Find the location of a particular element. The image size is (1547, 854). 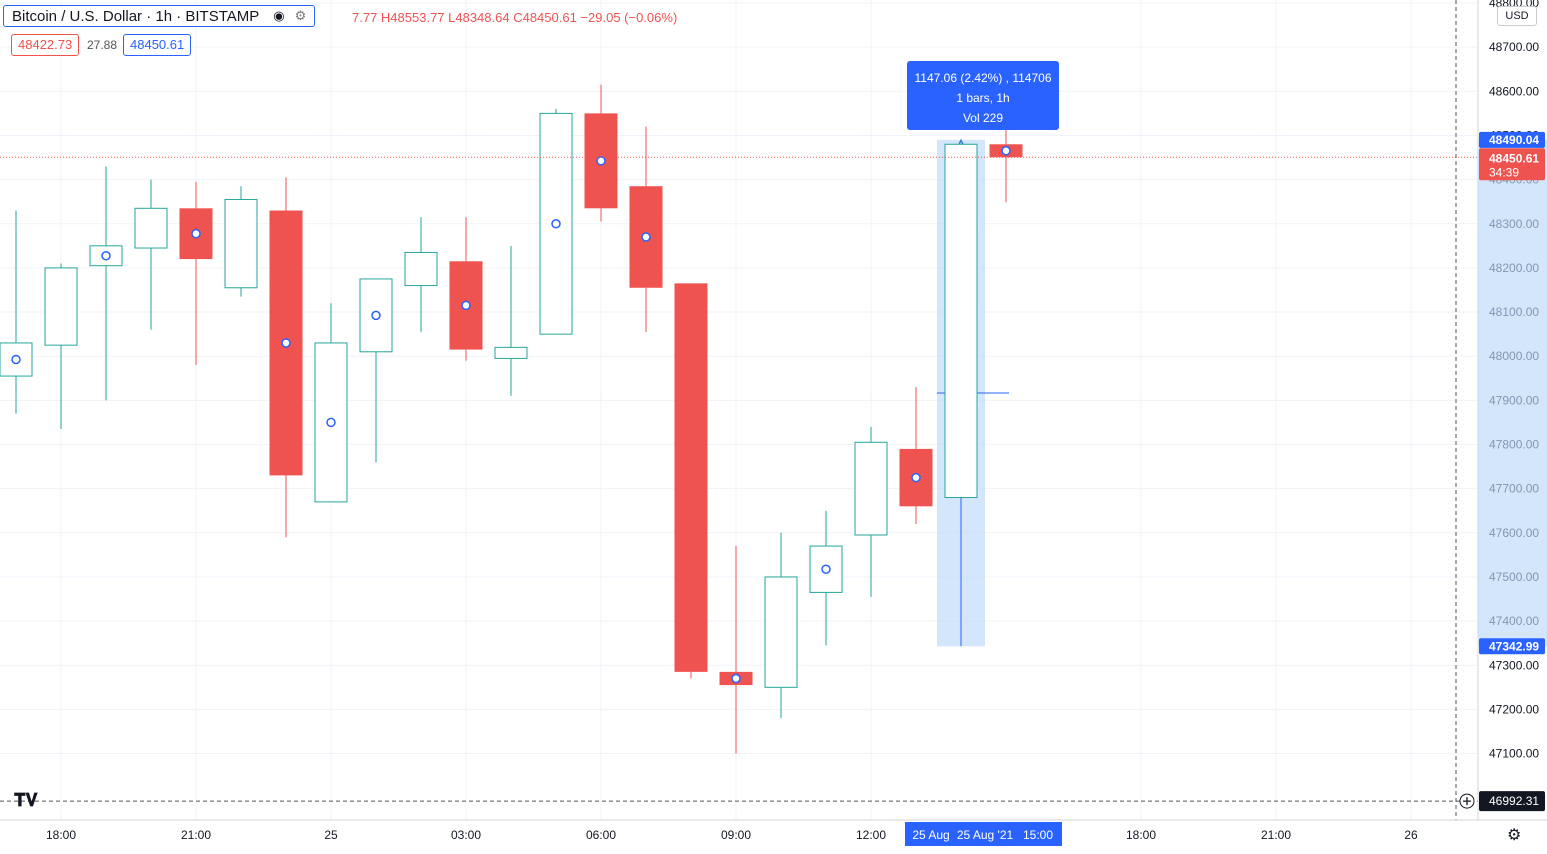

tradingview-logo: 𝐓𝐕 is located at coordinates (26, 800).